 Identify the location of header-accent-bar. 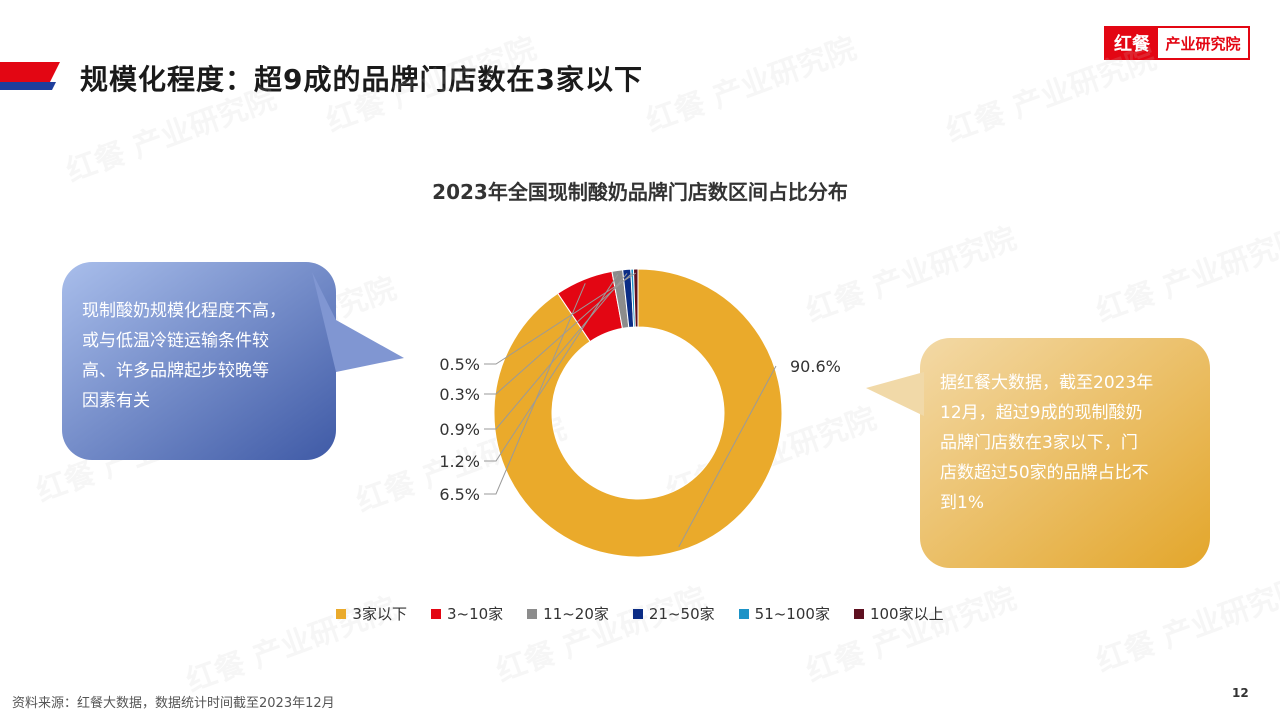
(30, 76).